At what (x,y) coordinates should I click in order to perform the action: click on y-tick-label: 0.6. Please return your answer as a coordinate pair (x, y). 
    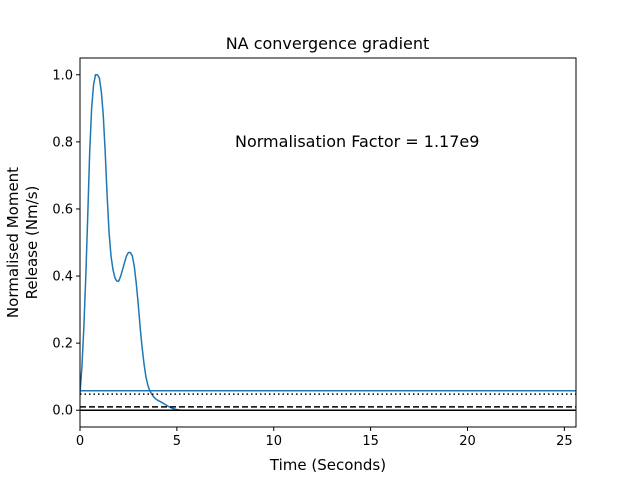
    Looking at the image, I should click on (62, 209).